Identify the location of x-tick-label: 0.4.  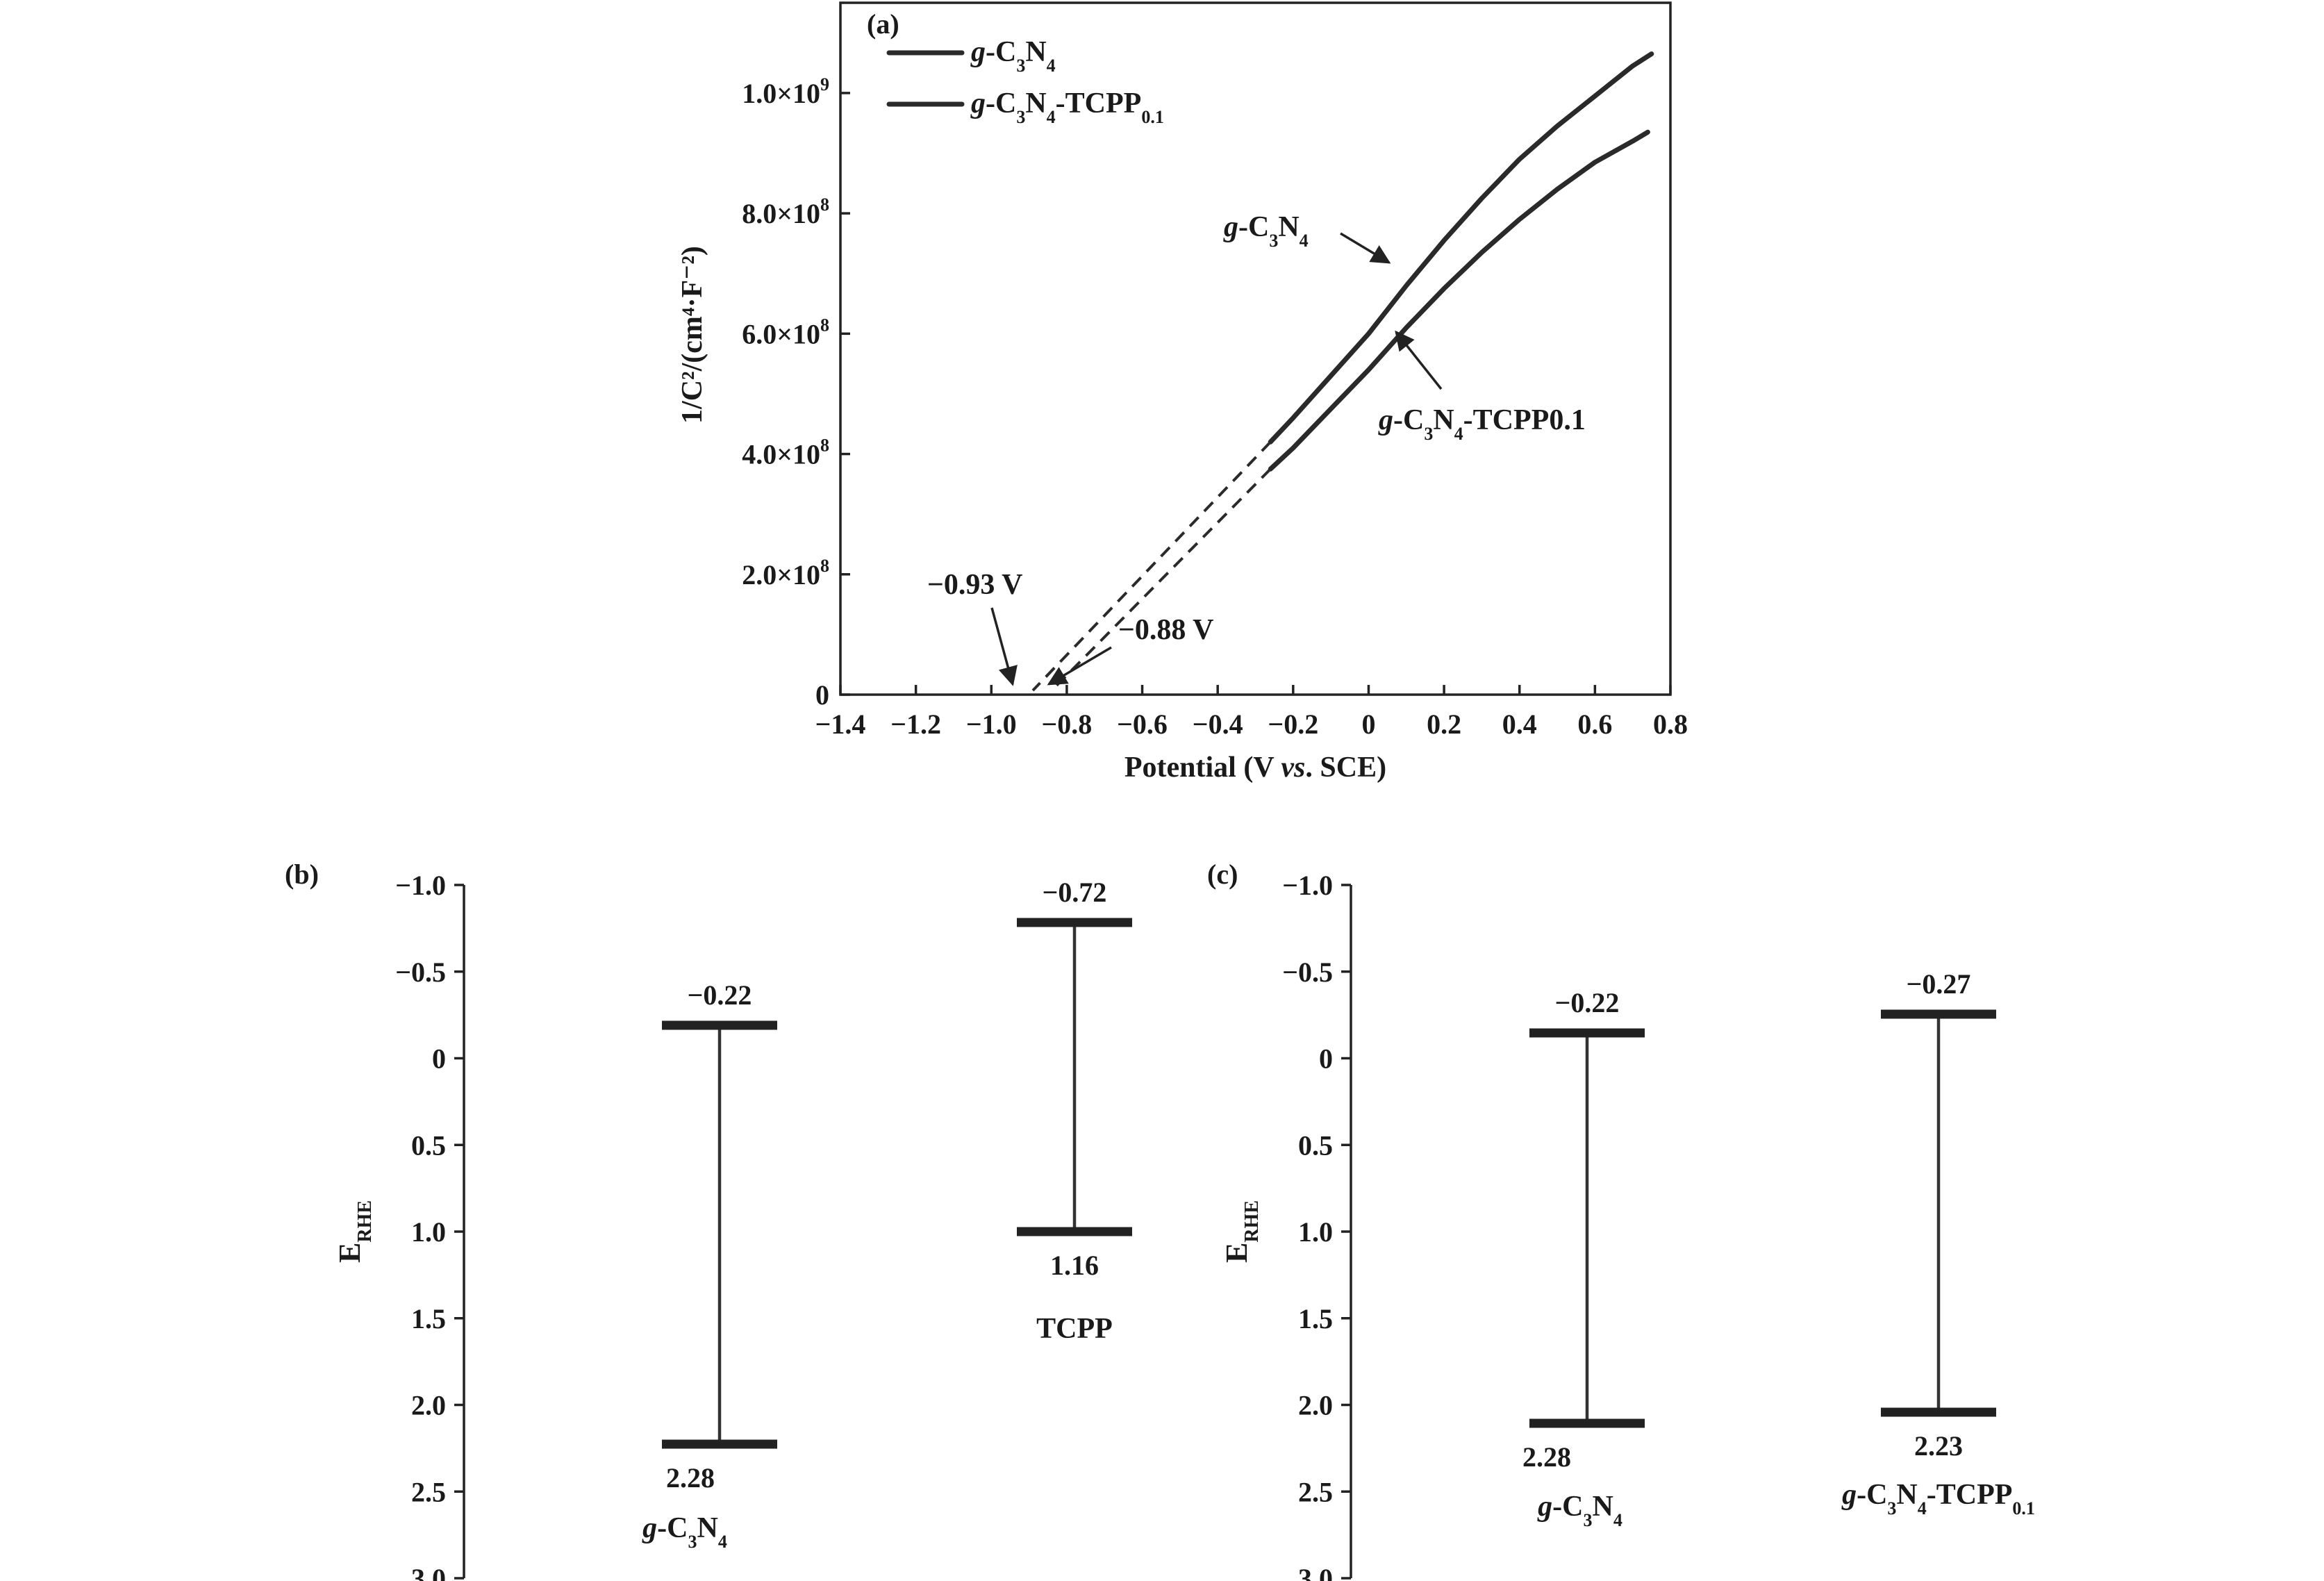
(1519, 724).